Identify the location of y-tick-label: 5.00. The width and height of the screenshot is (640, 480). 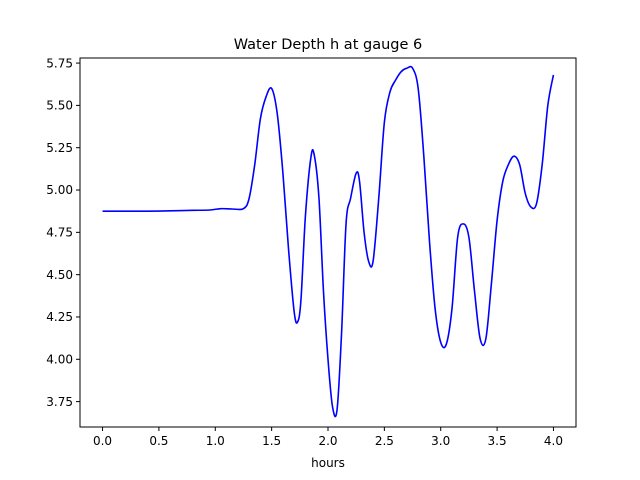
(59, 190).